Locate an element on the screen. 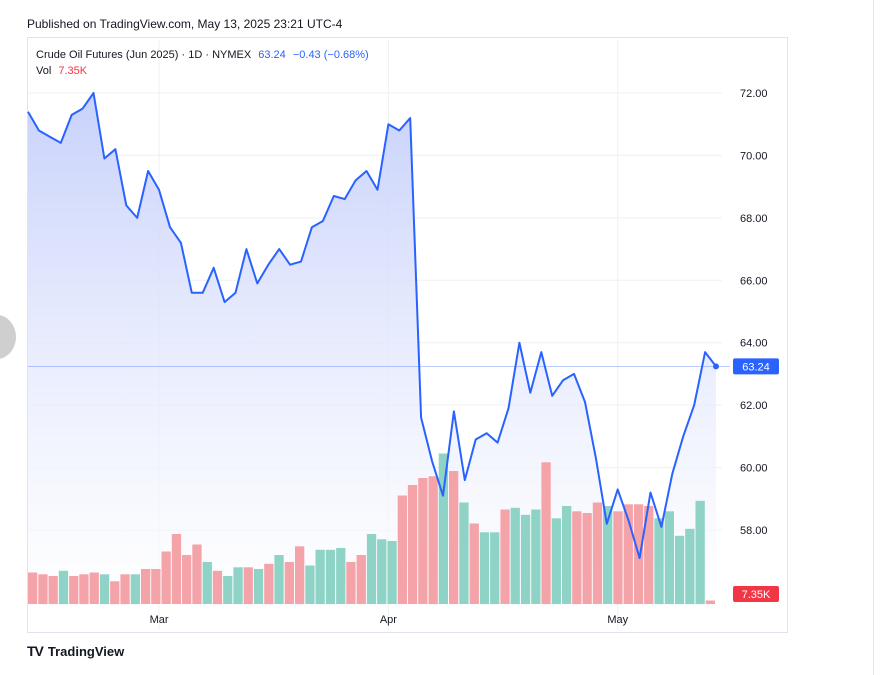 The width and height of the screenshot is (888, 675). volume-tag-label: 7.35K is located at coordinates (756, 595).